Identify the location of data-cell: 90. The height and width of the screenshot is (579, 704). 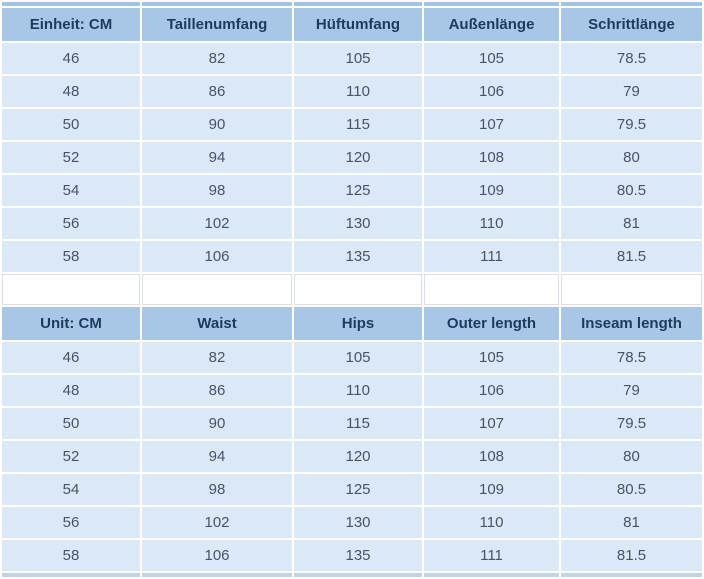
(217, 124).